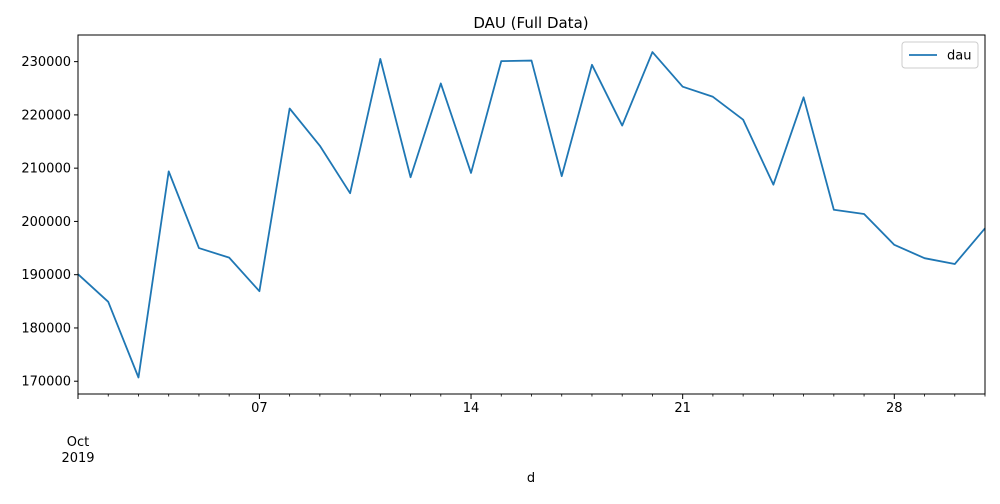 The height and width of the screenshot is (504, 1000). What do you see at coordinates (46, 222) in the screenshot?
I see `y-tick-label: 200000` at bounding box center [46, 222].